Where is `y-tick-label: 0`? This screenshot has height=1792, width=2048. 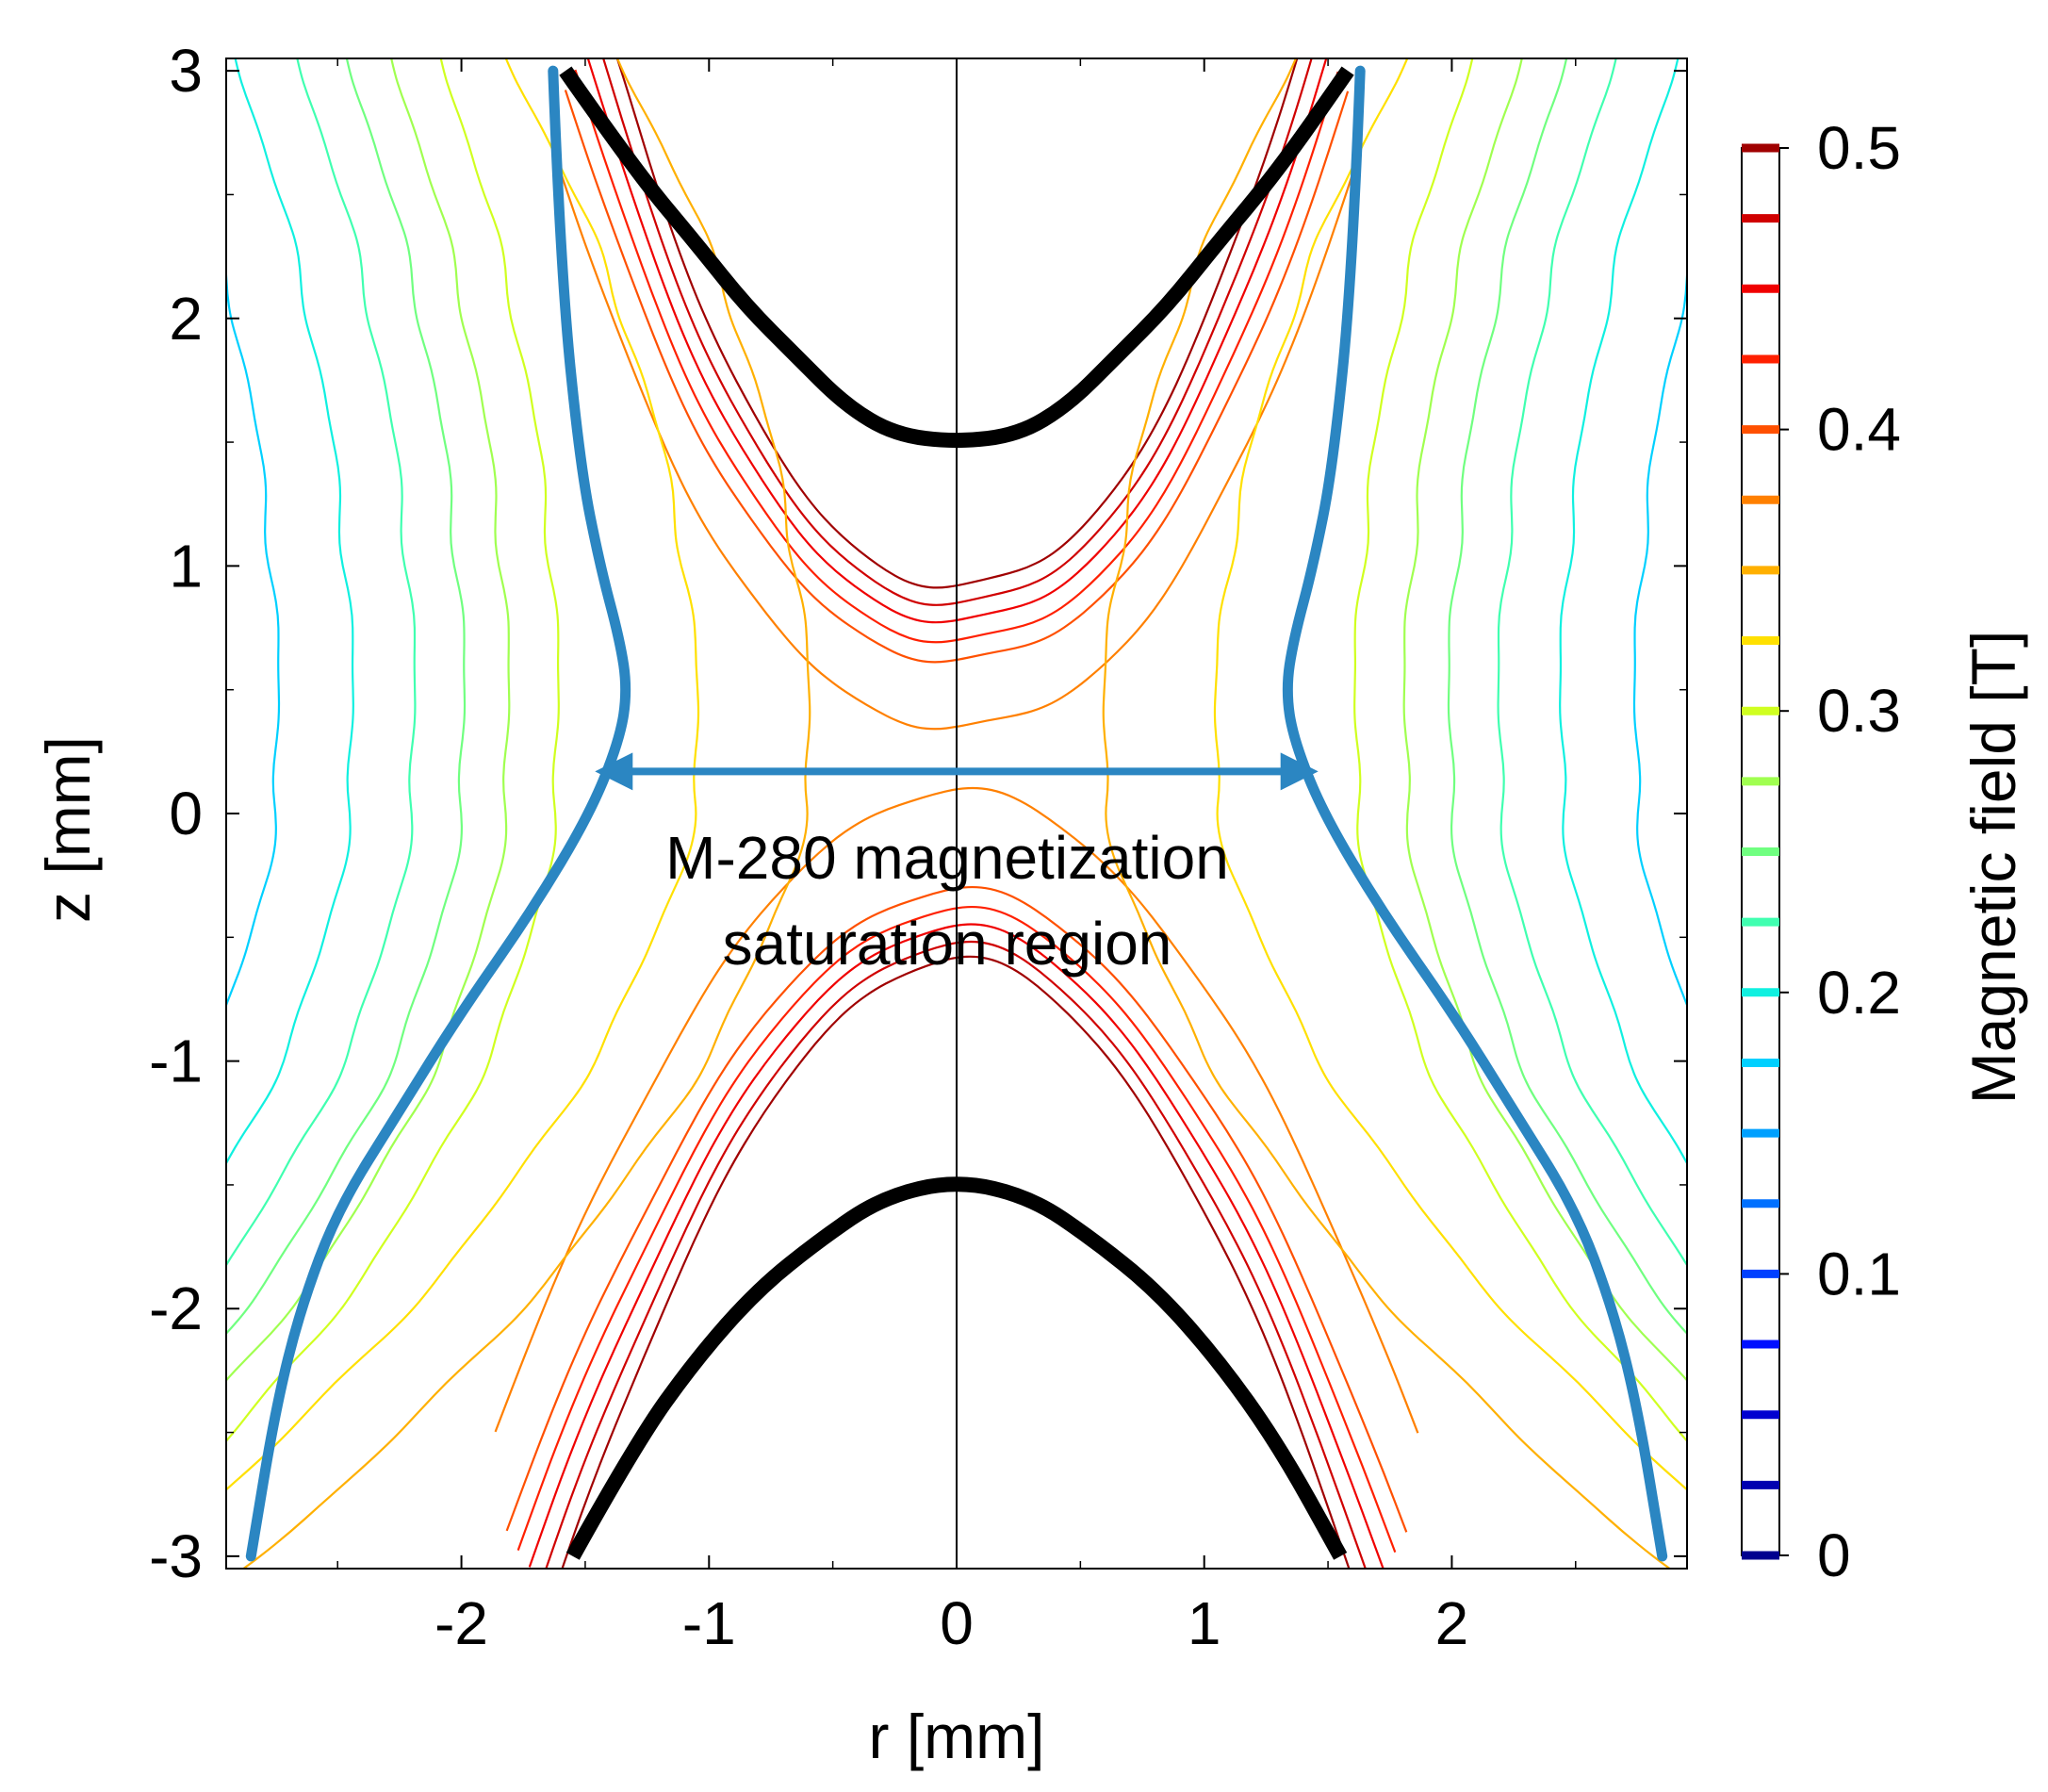
y-tick-label: 0 is located at coordinates (186, 813).